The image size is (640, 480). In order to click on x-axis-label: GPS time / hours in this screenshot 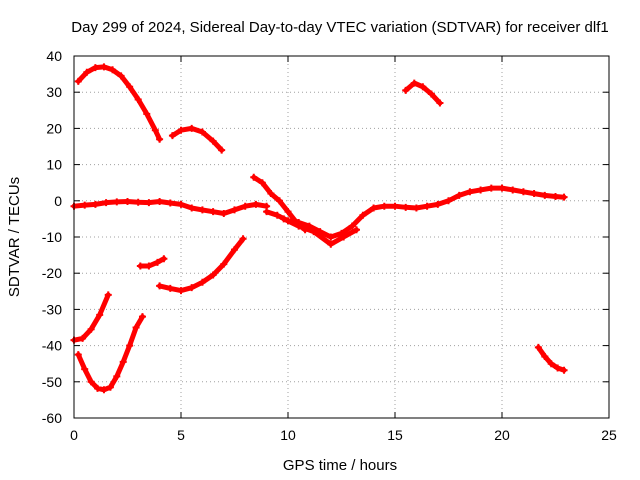, I will do `click(340, 465)`.